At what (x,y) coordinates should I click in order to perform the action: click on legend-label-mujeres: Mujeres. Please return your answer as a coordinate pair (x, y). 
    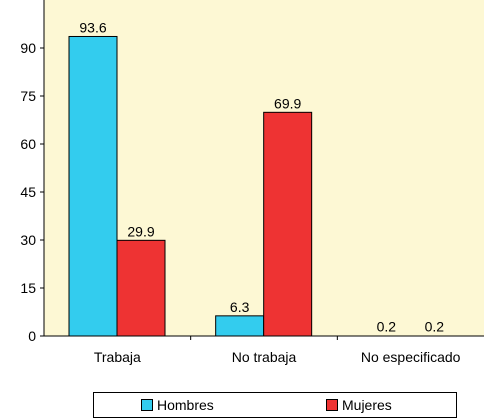
    Looking at the image, I should click on (367, 405).